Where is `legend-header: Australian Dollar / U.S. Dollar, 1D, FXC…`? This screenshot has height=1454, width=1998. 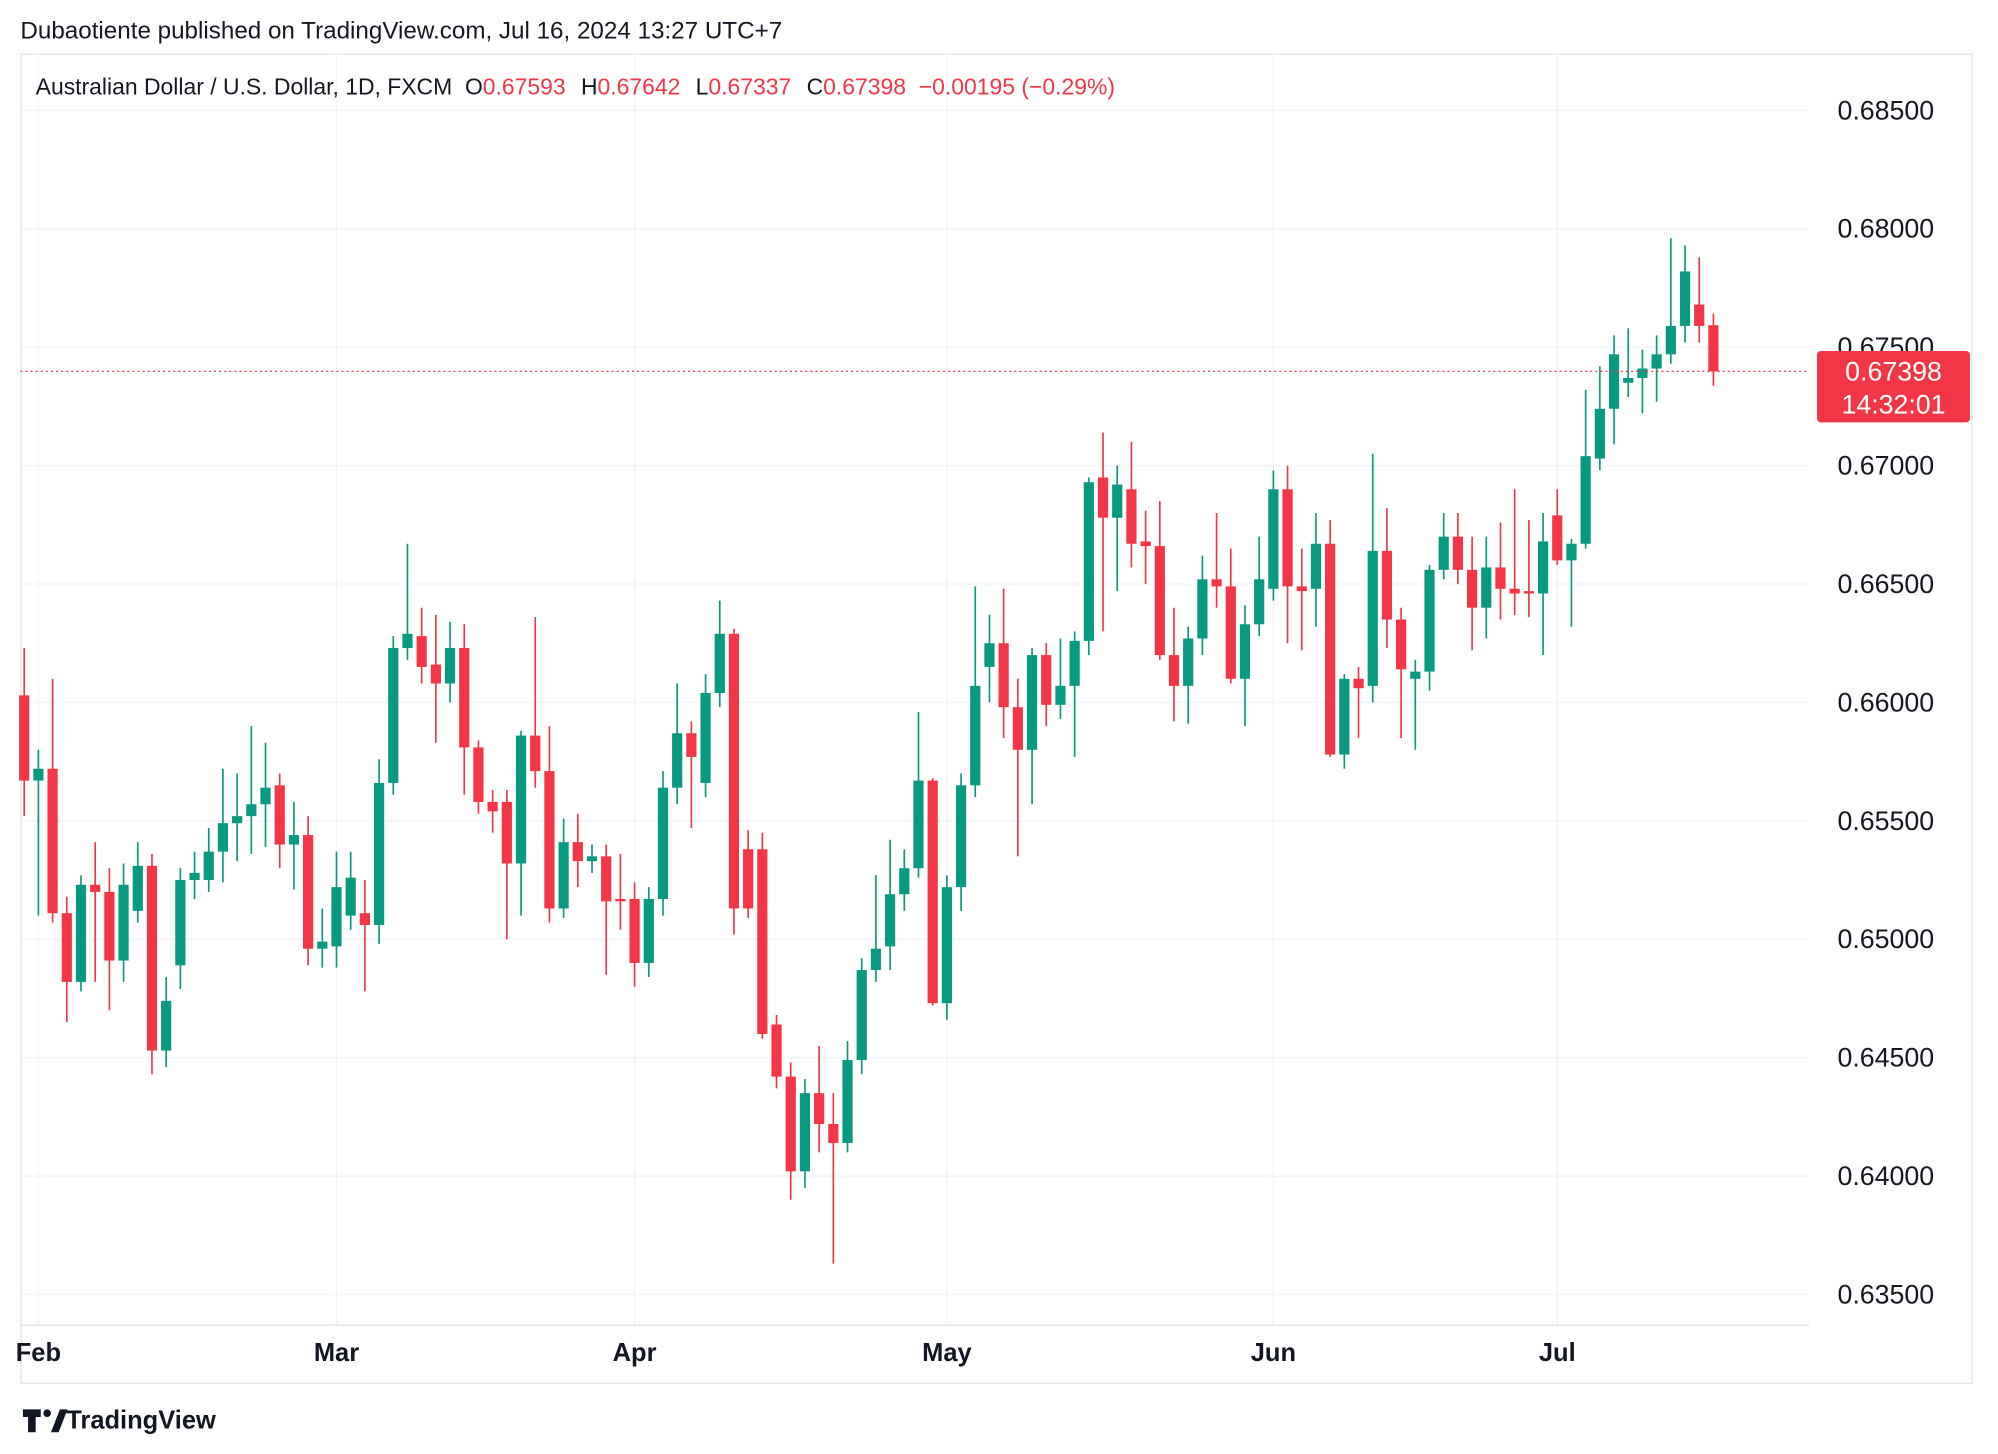
legend-header: Australian Dollar / U.S. Dollar, 1D, FXC… is located at coordinates (575, 86).